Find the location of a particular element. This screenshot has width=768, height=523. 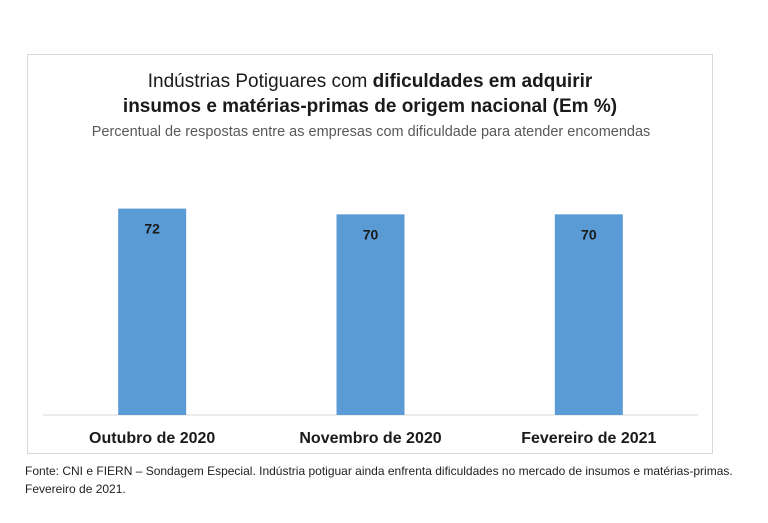

x-tick-label-2: Fevereiro de 2021 is located at coordinates (588, 438).